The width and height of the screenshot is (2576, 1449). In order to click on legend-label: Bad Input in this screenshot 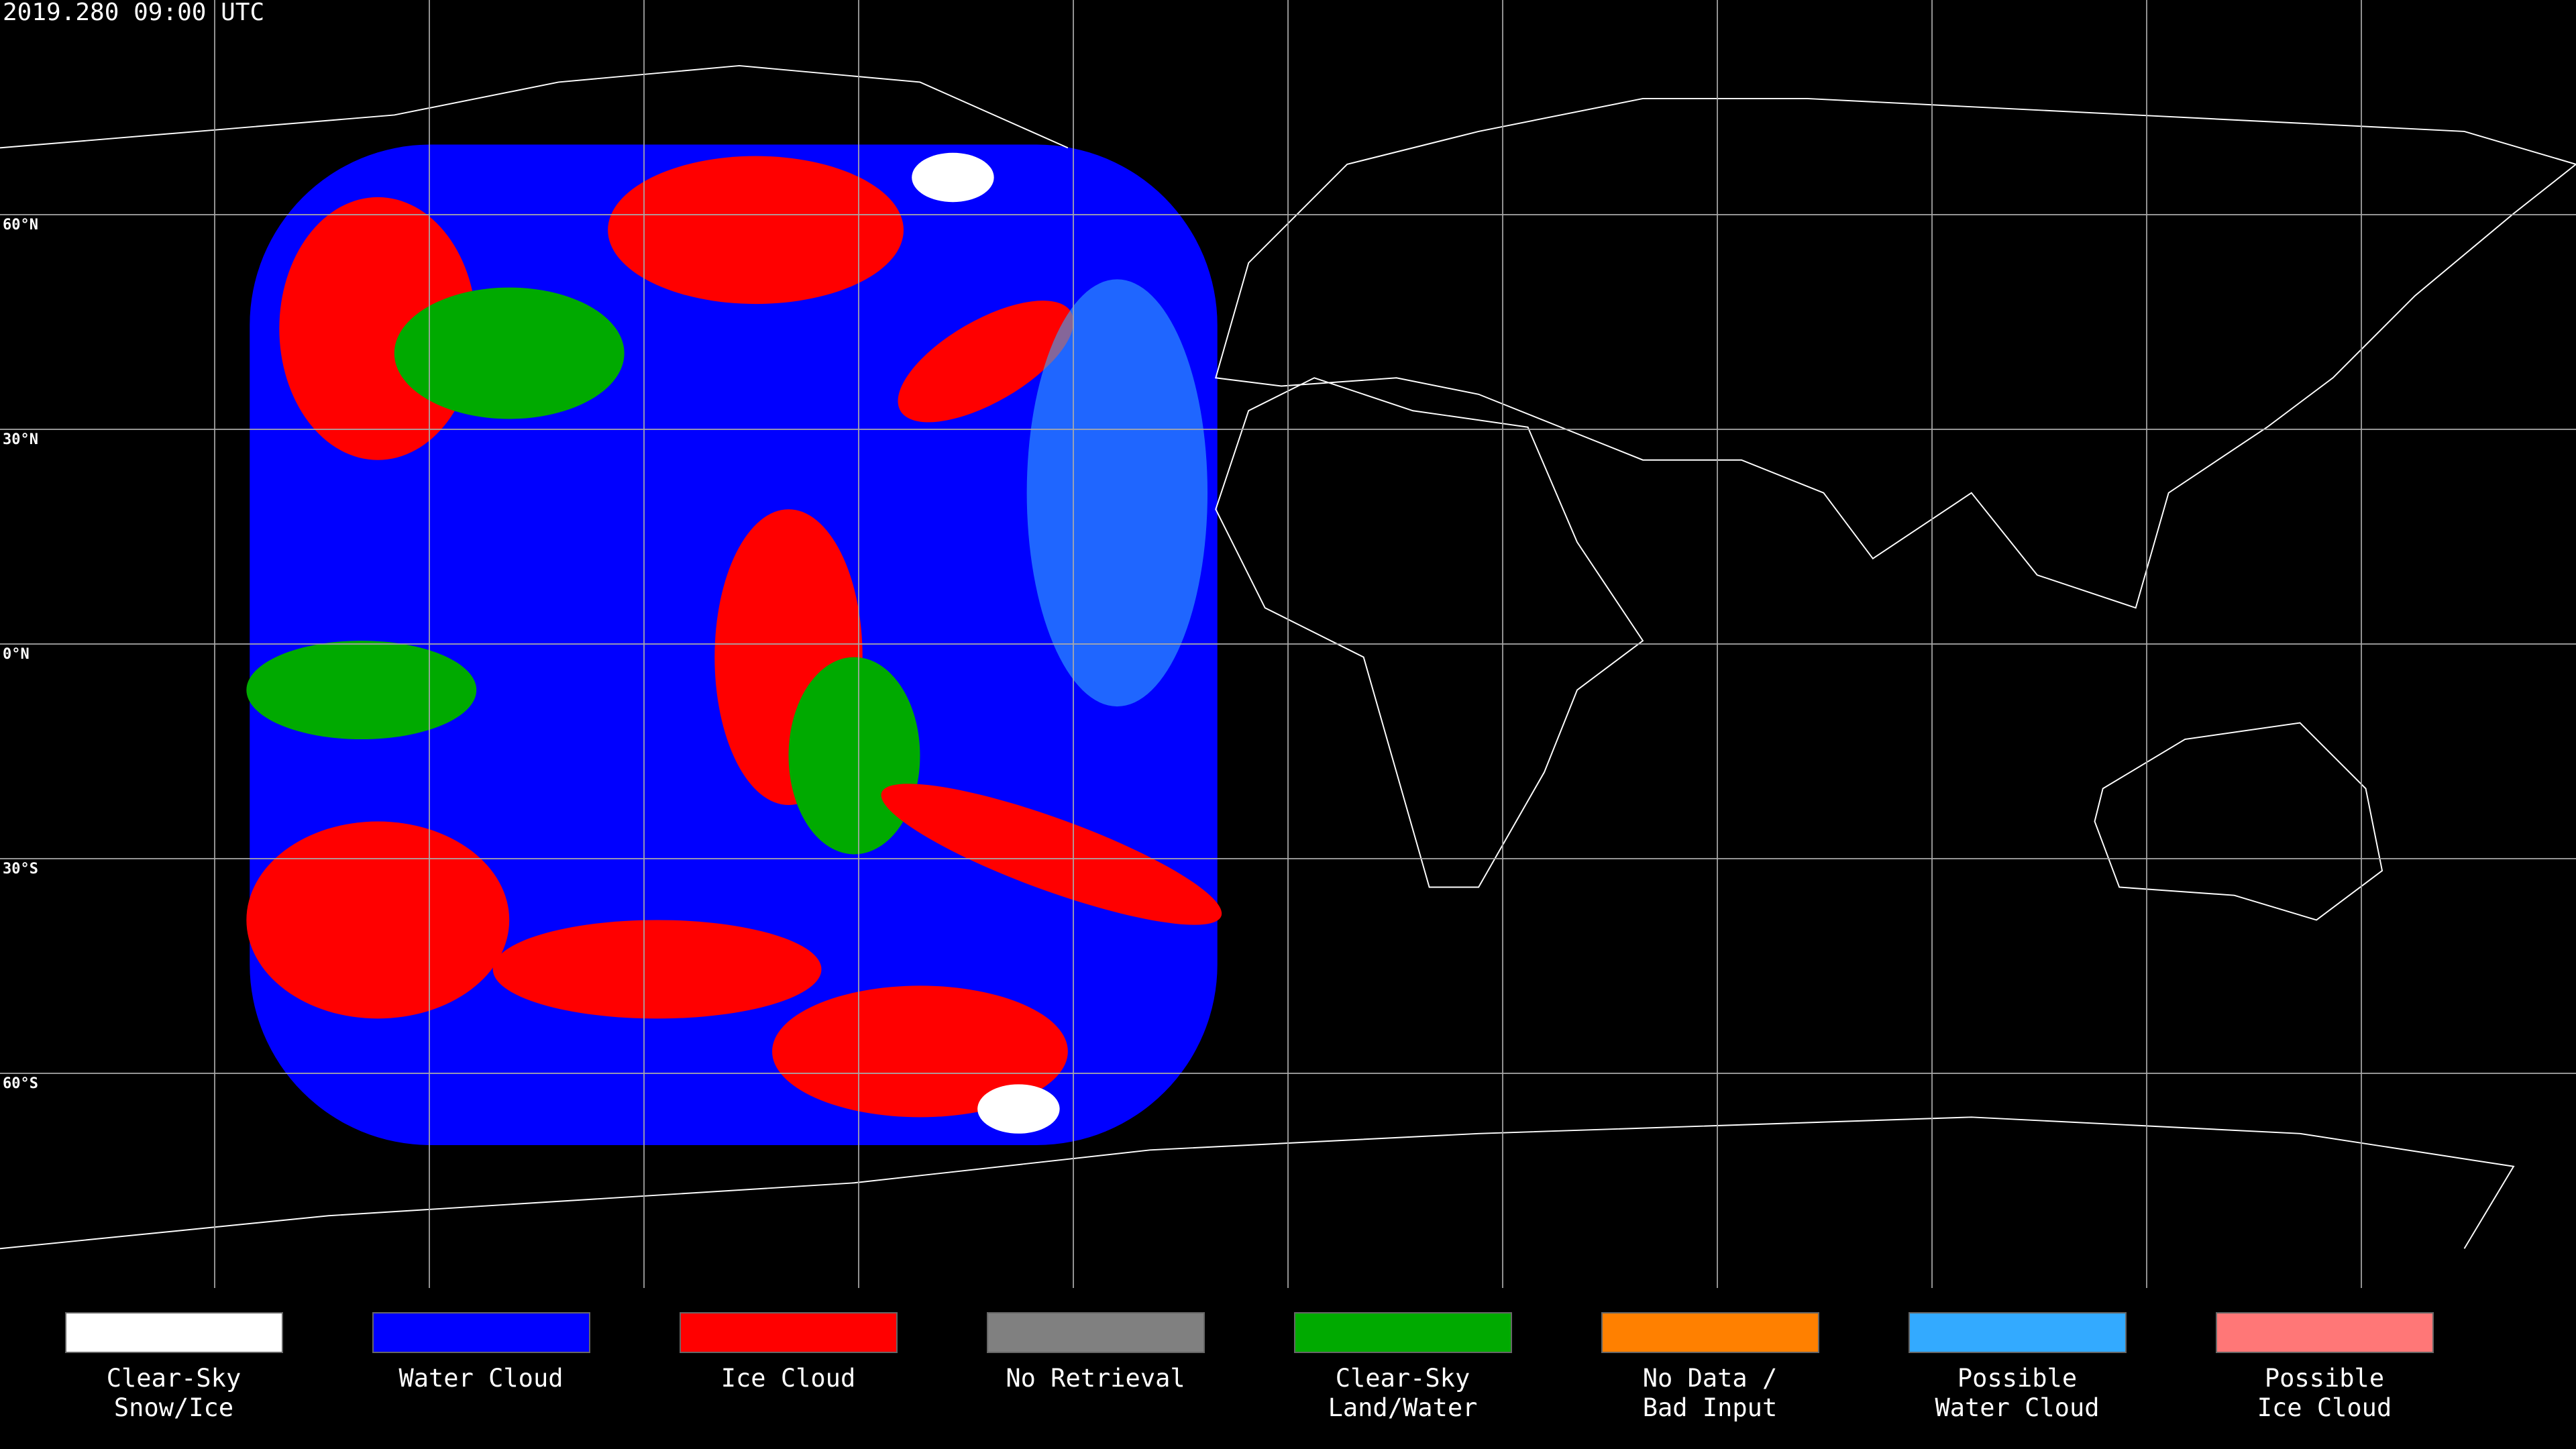, I will do `click(1710, 1407)`.